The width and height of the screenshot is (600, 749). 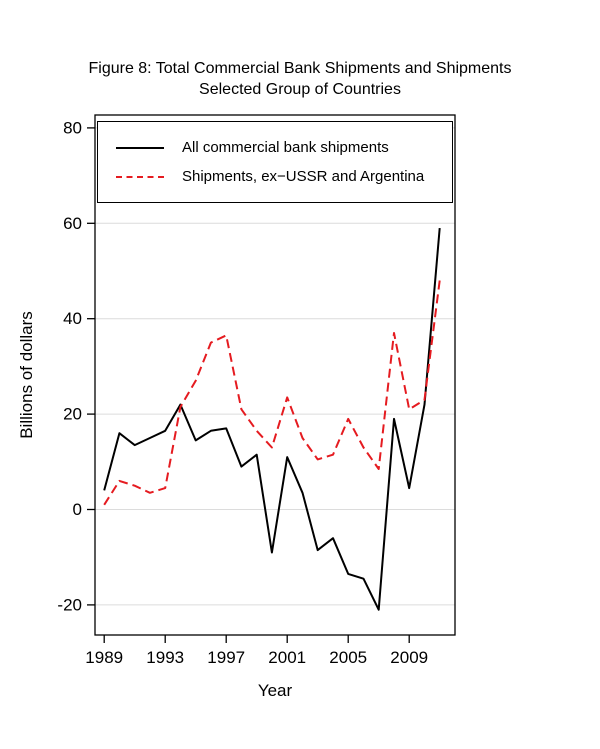 I want to click on x-tick-label: 2009, so click(x=409, y=657).